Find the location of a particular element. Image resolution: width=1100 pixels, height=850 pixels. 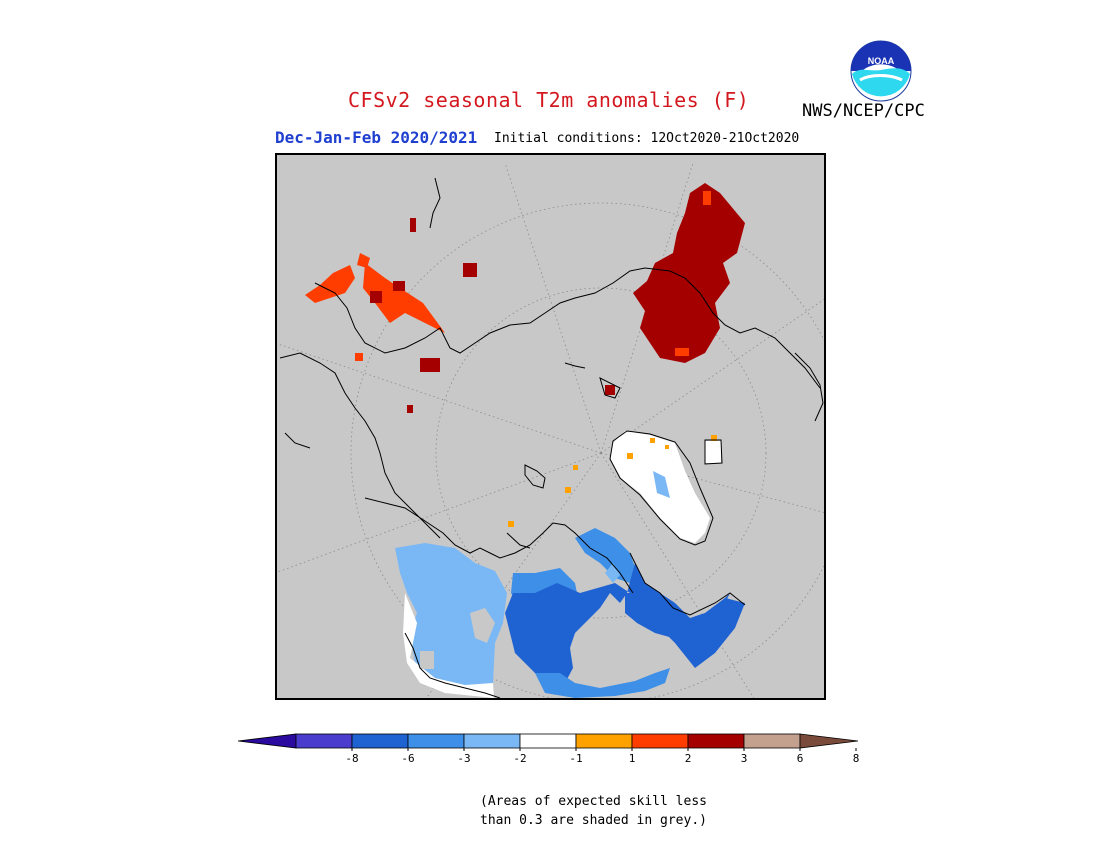

north-america-anomaly is located at coordinates (570, 613).